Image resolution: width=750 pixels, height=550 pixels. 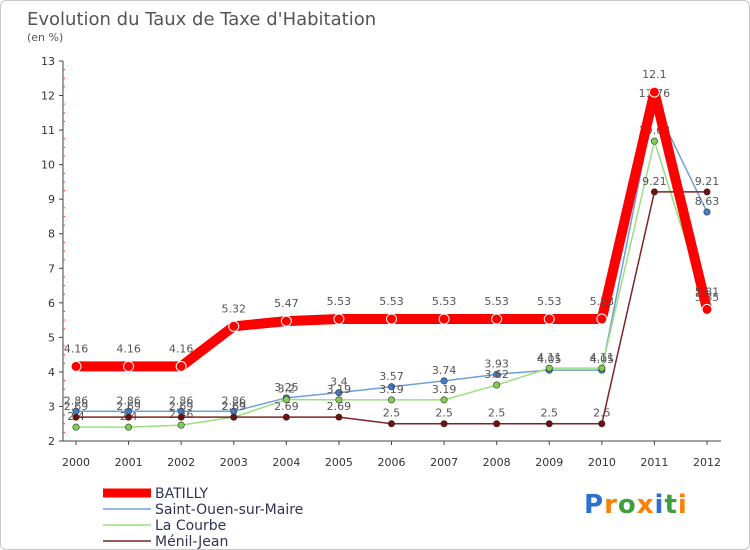 What do you see at coordinates (392, 462) in the screenshot?
I see `x-tick-label: 2006` at bounding box center [392, 462].